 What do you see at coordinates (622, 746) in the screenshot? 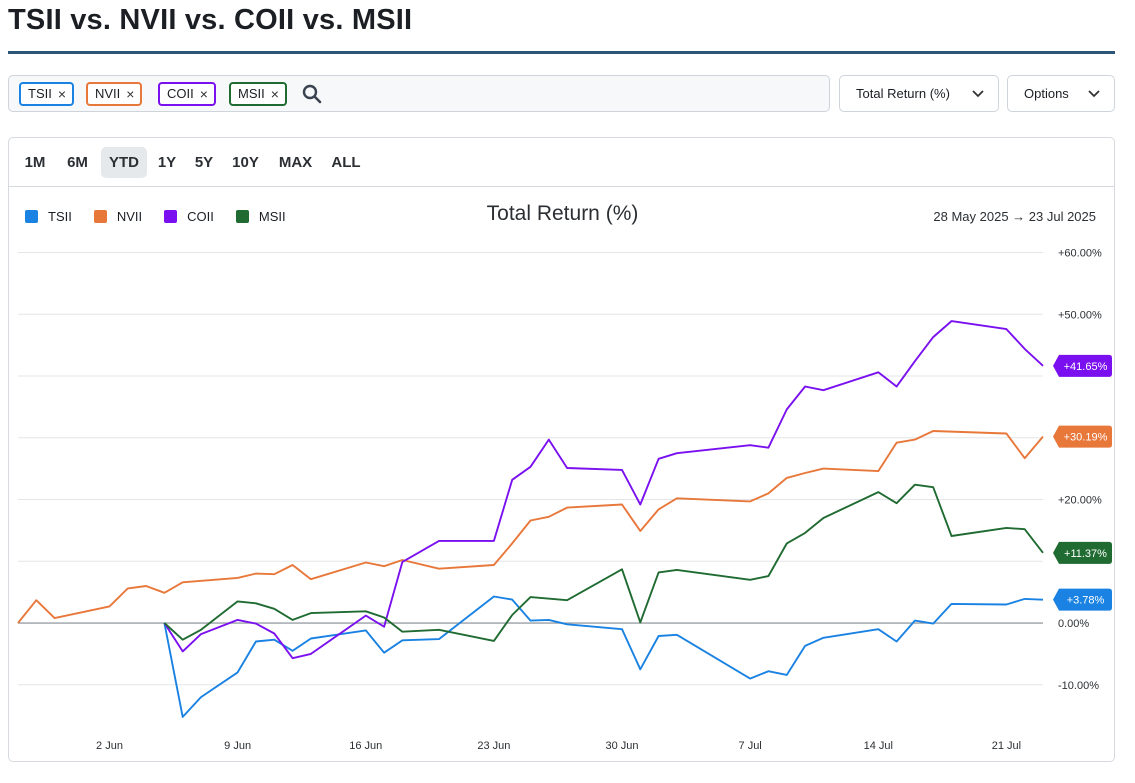
I see `x-tick-label: 30 Jun` at bounding box center [622, 746].